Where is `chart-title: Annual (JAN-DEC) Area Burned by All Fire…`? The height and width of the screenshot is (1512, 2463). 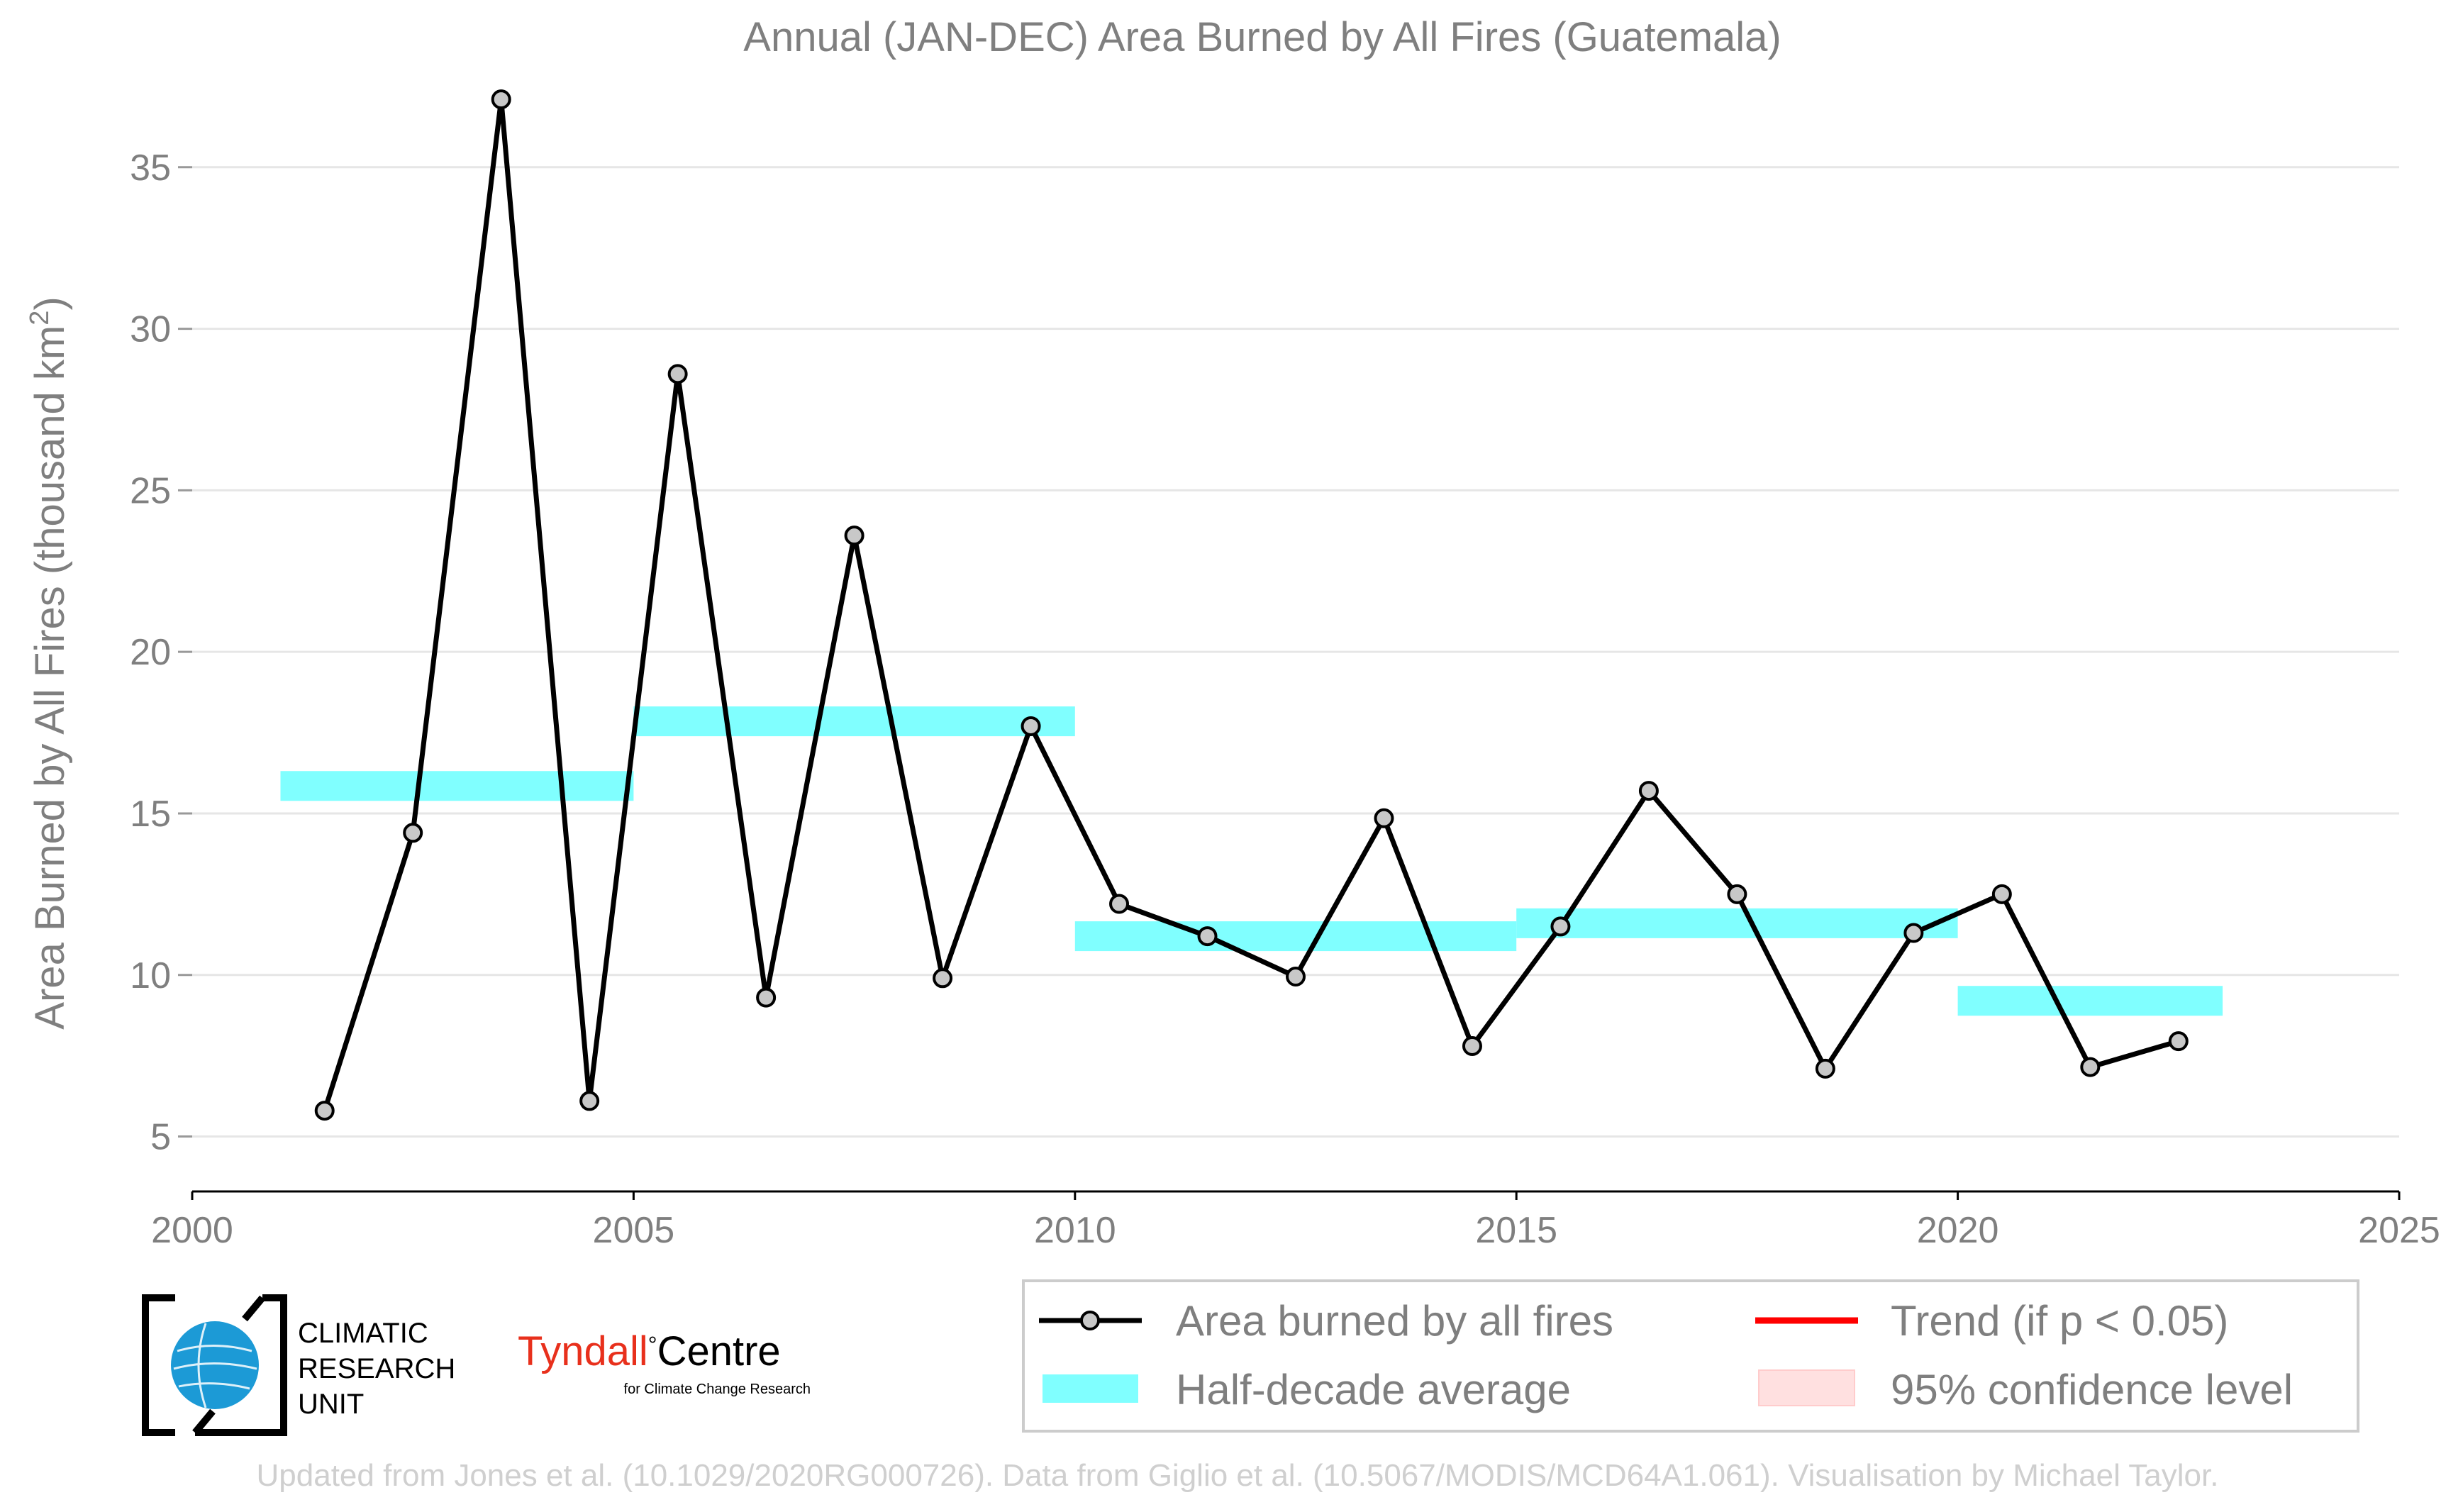 chart-title: Annual (JAN-DEC) Area Burned by All Fire… is located at coordinates (1262, 37).